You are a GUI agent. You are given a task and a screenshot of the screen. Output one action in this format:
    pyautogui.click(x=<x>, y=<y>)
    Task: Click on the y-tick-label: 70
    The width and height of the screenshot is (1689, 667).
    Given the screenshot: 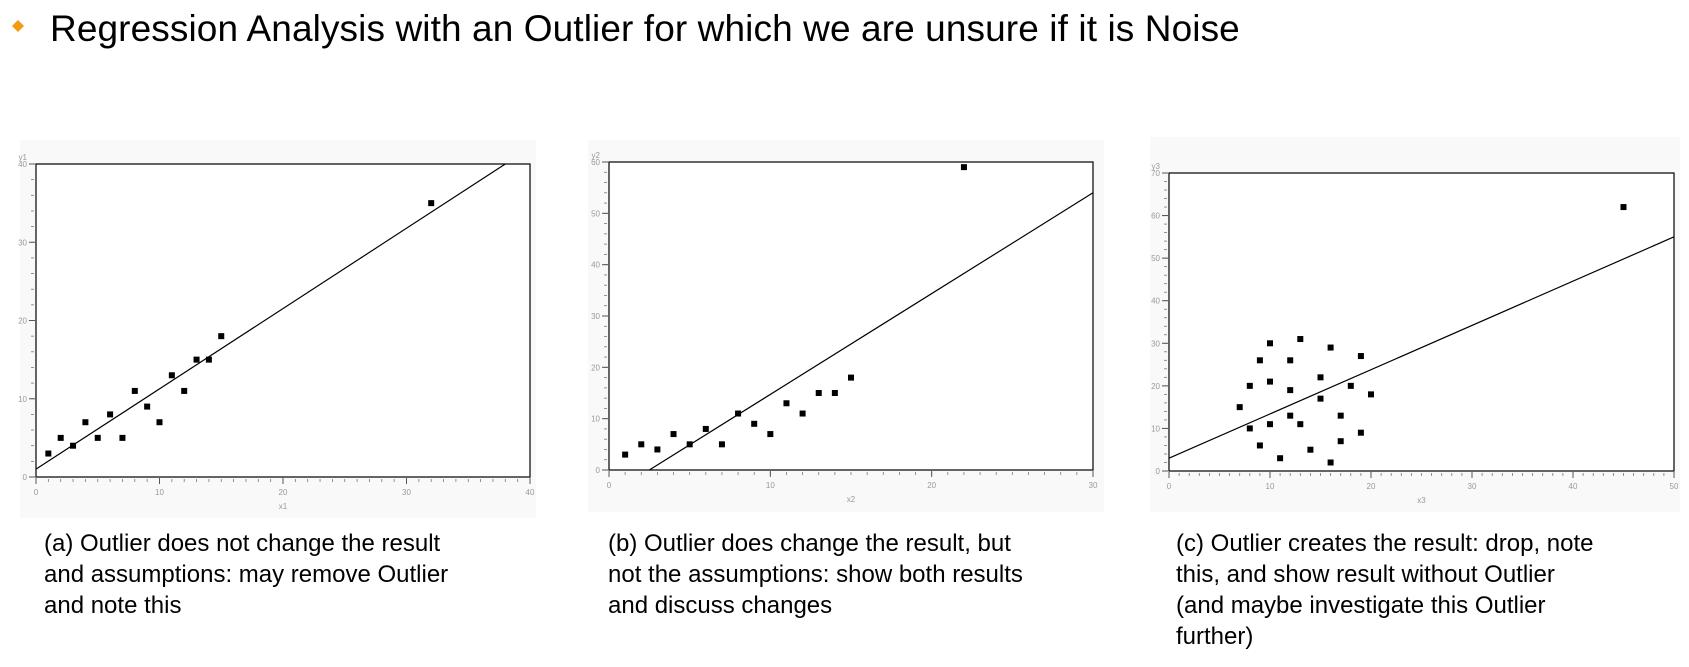 What is the action you would take?
    pyautogui.click(x=1155, y=173)
    